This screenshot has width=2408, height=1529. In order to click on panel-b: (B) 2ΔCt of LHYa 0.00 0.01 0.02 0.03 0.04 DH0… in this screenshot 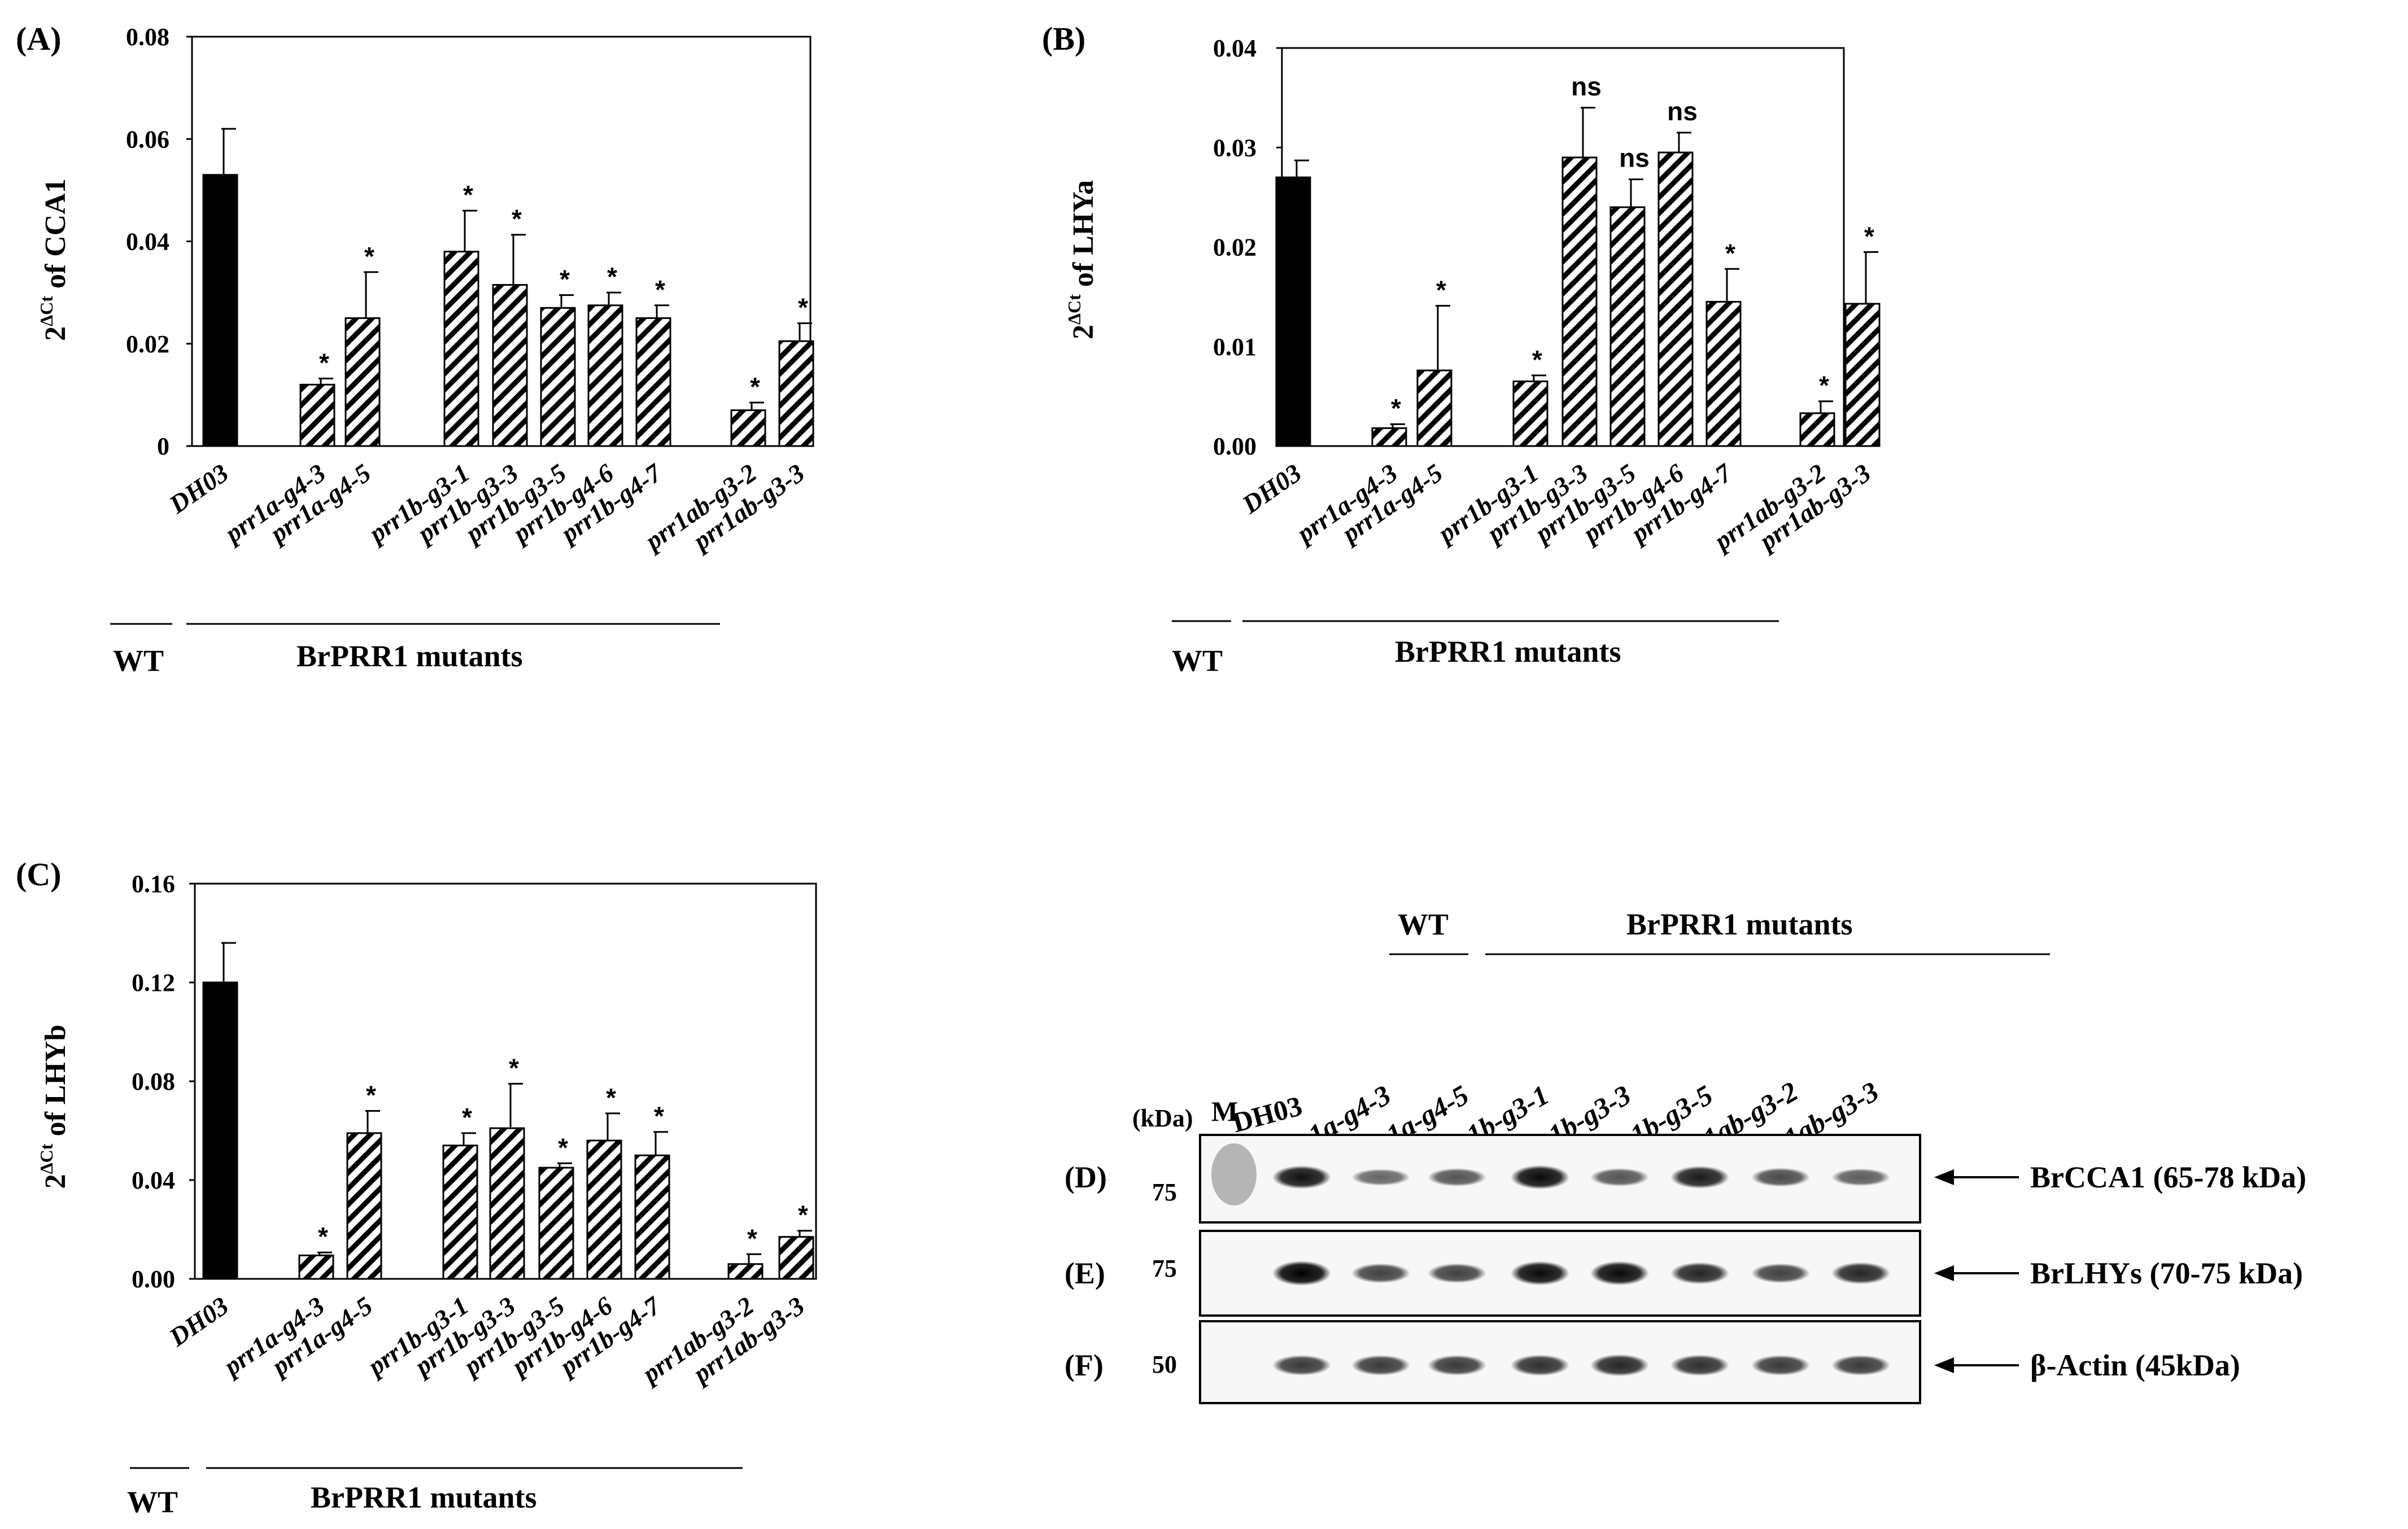, I will do `click(1461, 349)`.